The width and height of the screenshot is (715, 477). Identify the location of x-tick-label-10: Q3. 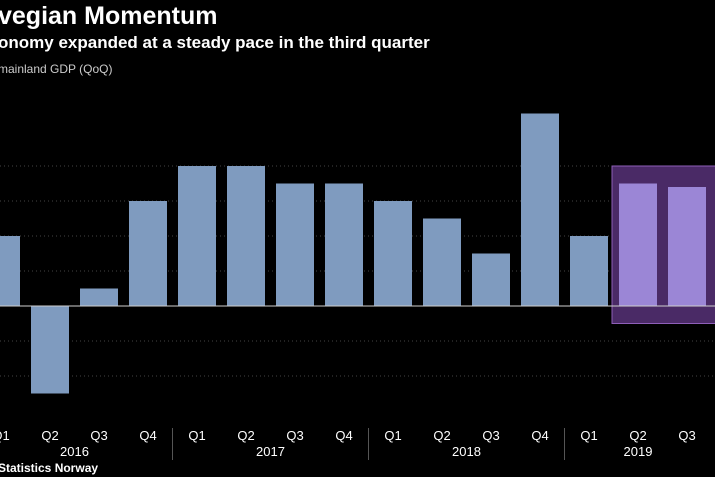
(490, 435).